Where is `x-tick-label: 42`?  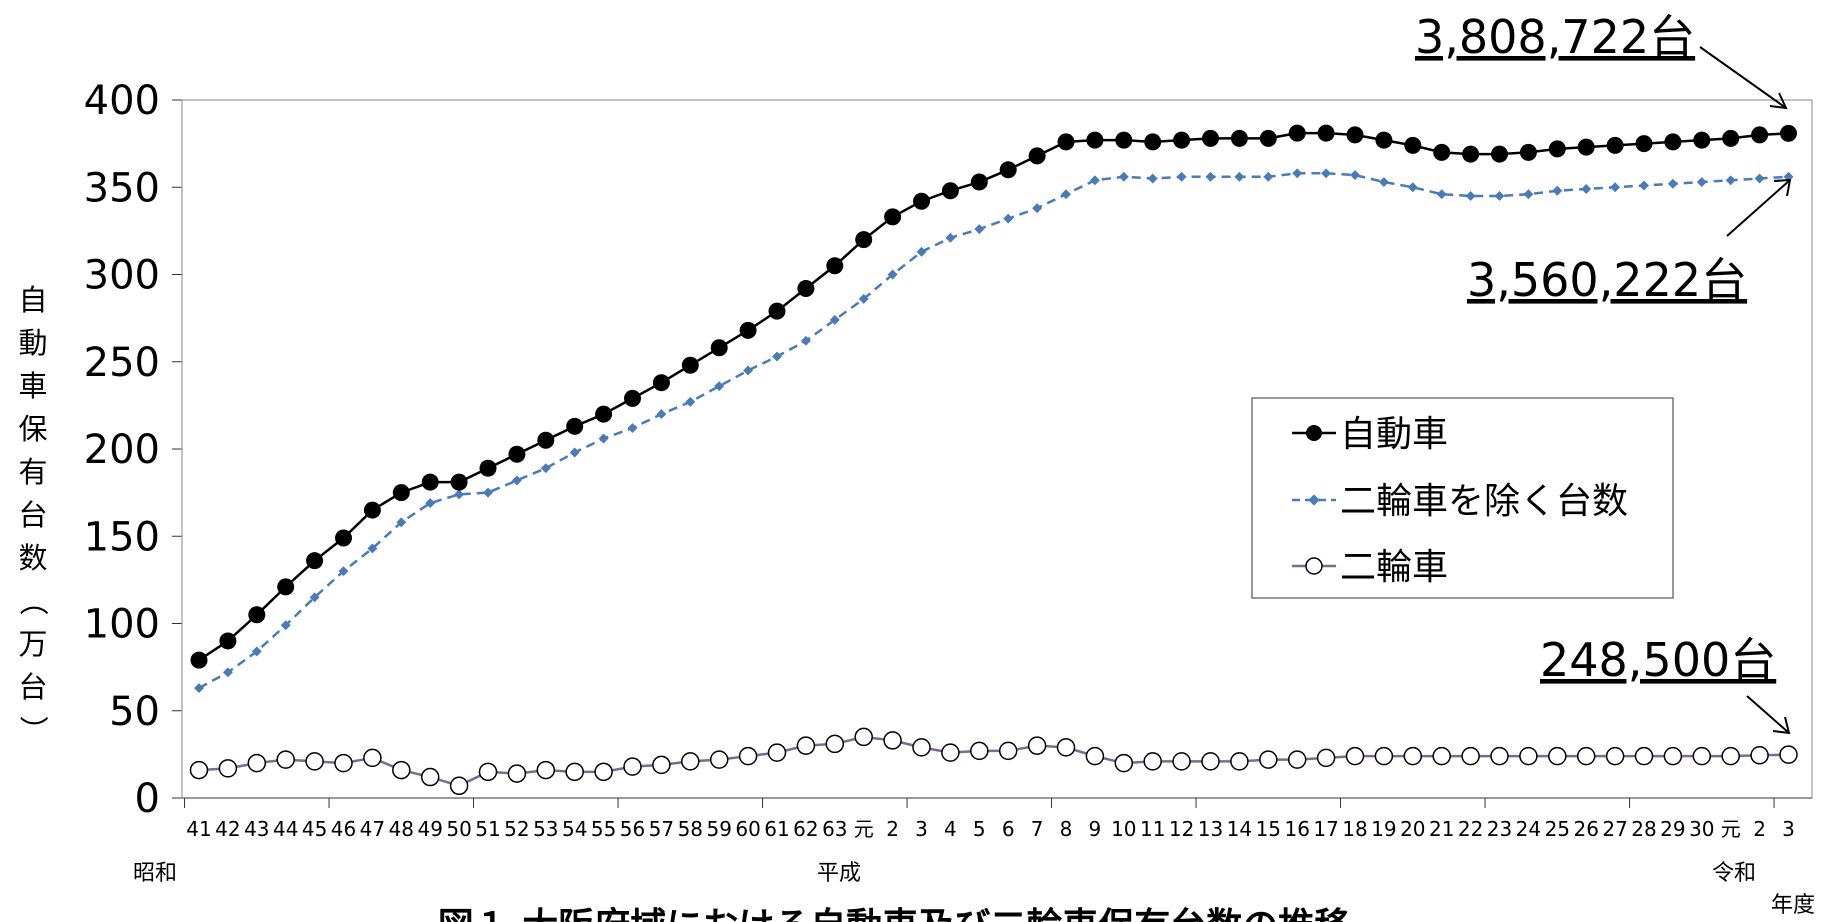
x-tick-label: 42 is located at coordinates (227, 829).